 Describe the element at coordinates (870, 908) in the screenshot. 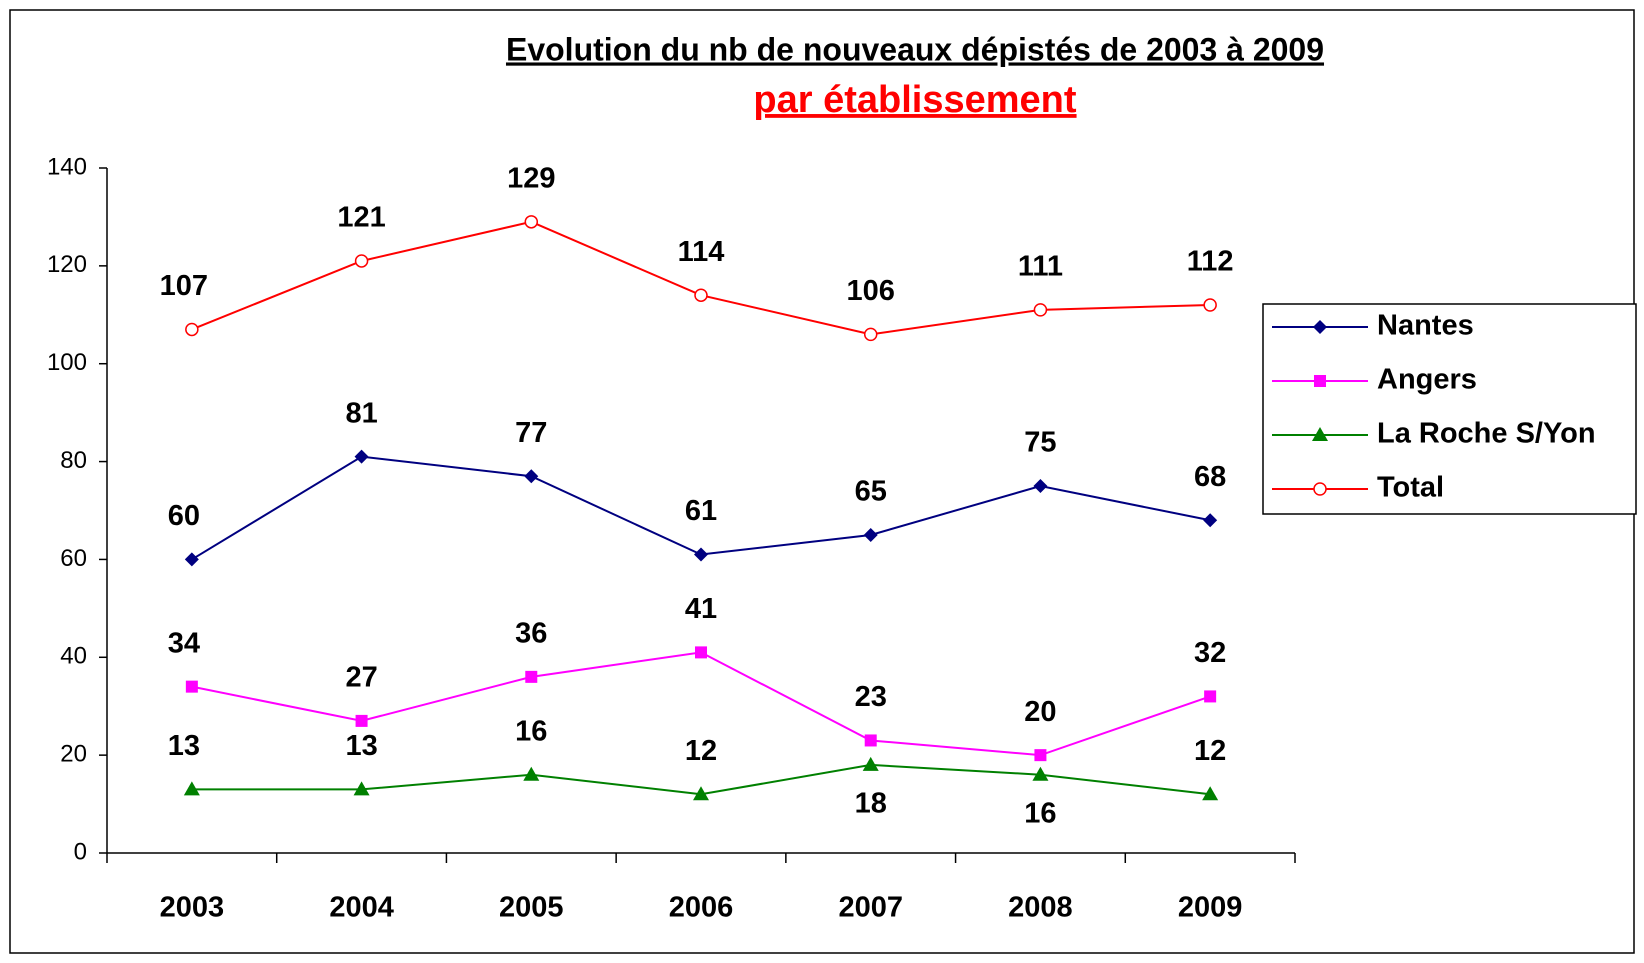

I see `x-tick-label: 2007` at that location.